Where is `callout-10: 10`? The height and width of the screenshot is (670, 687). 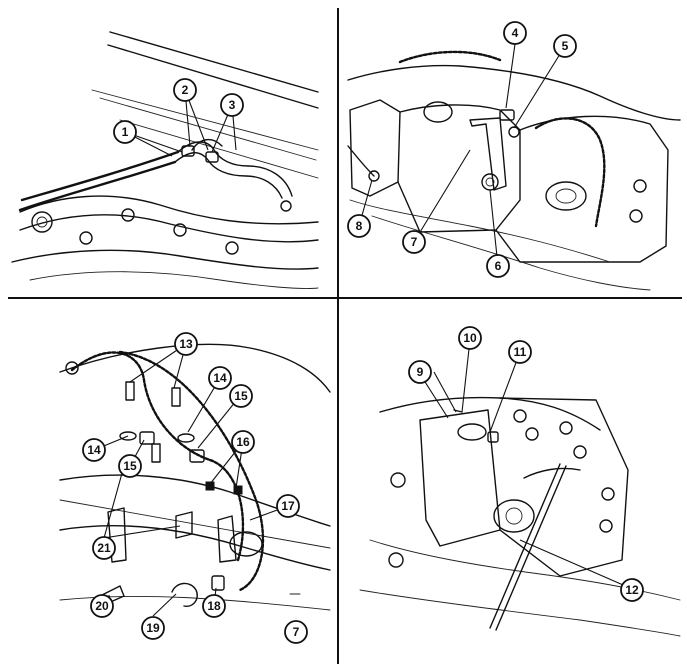
callout-10: 10 is located at coordinates (470, 338).